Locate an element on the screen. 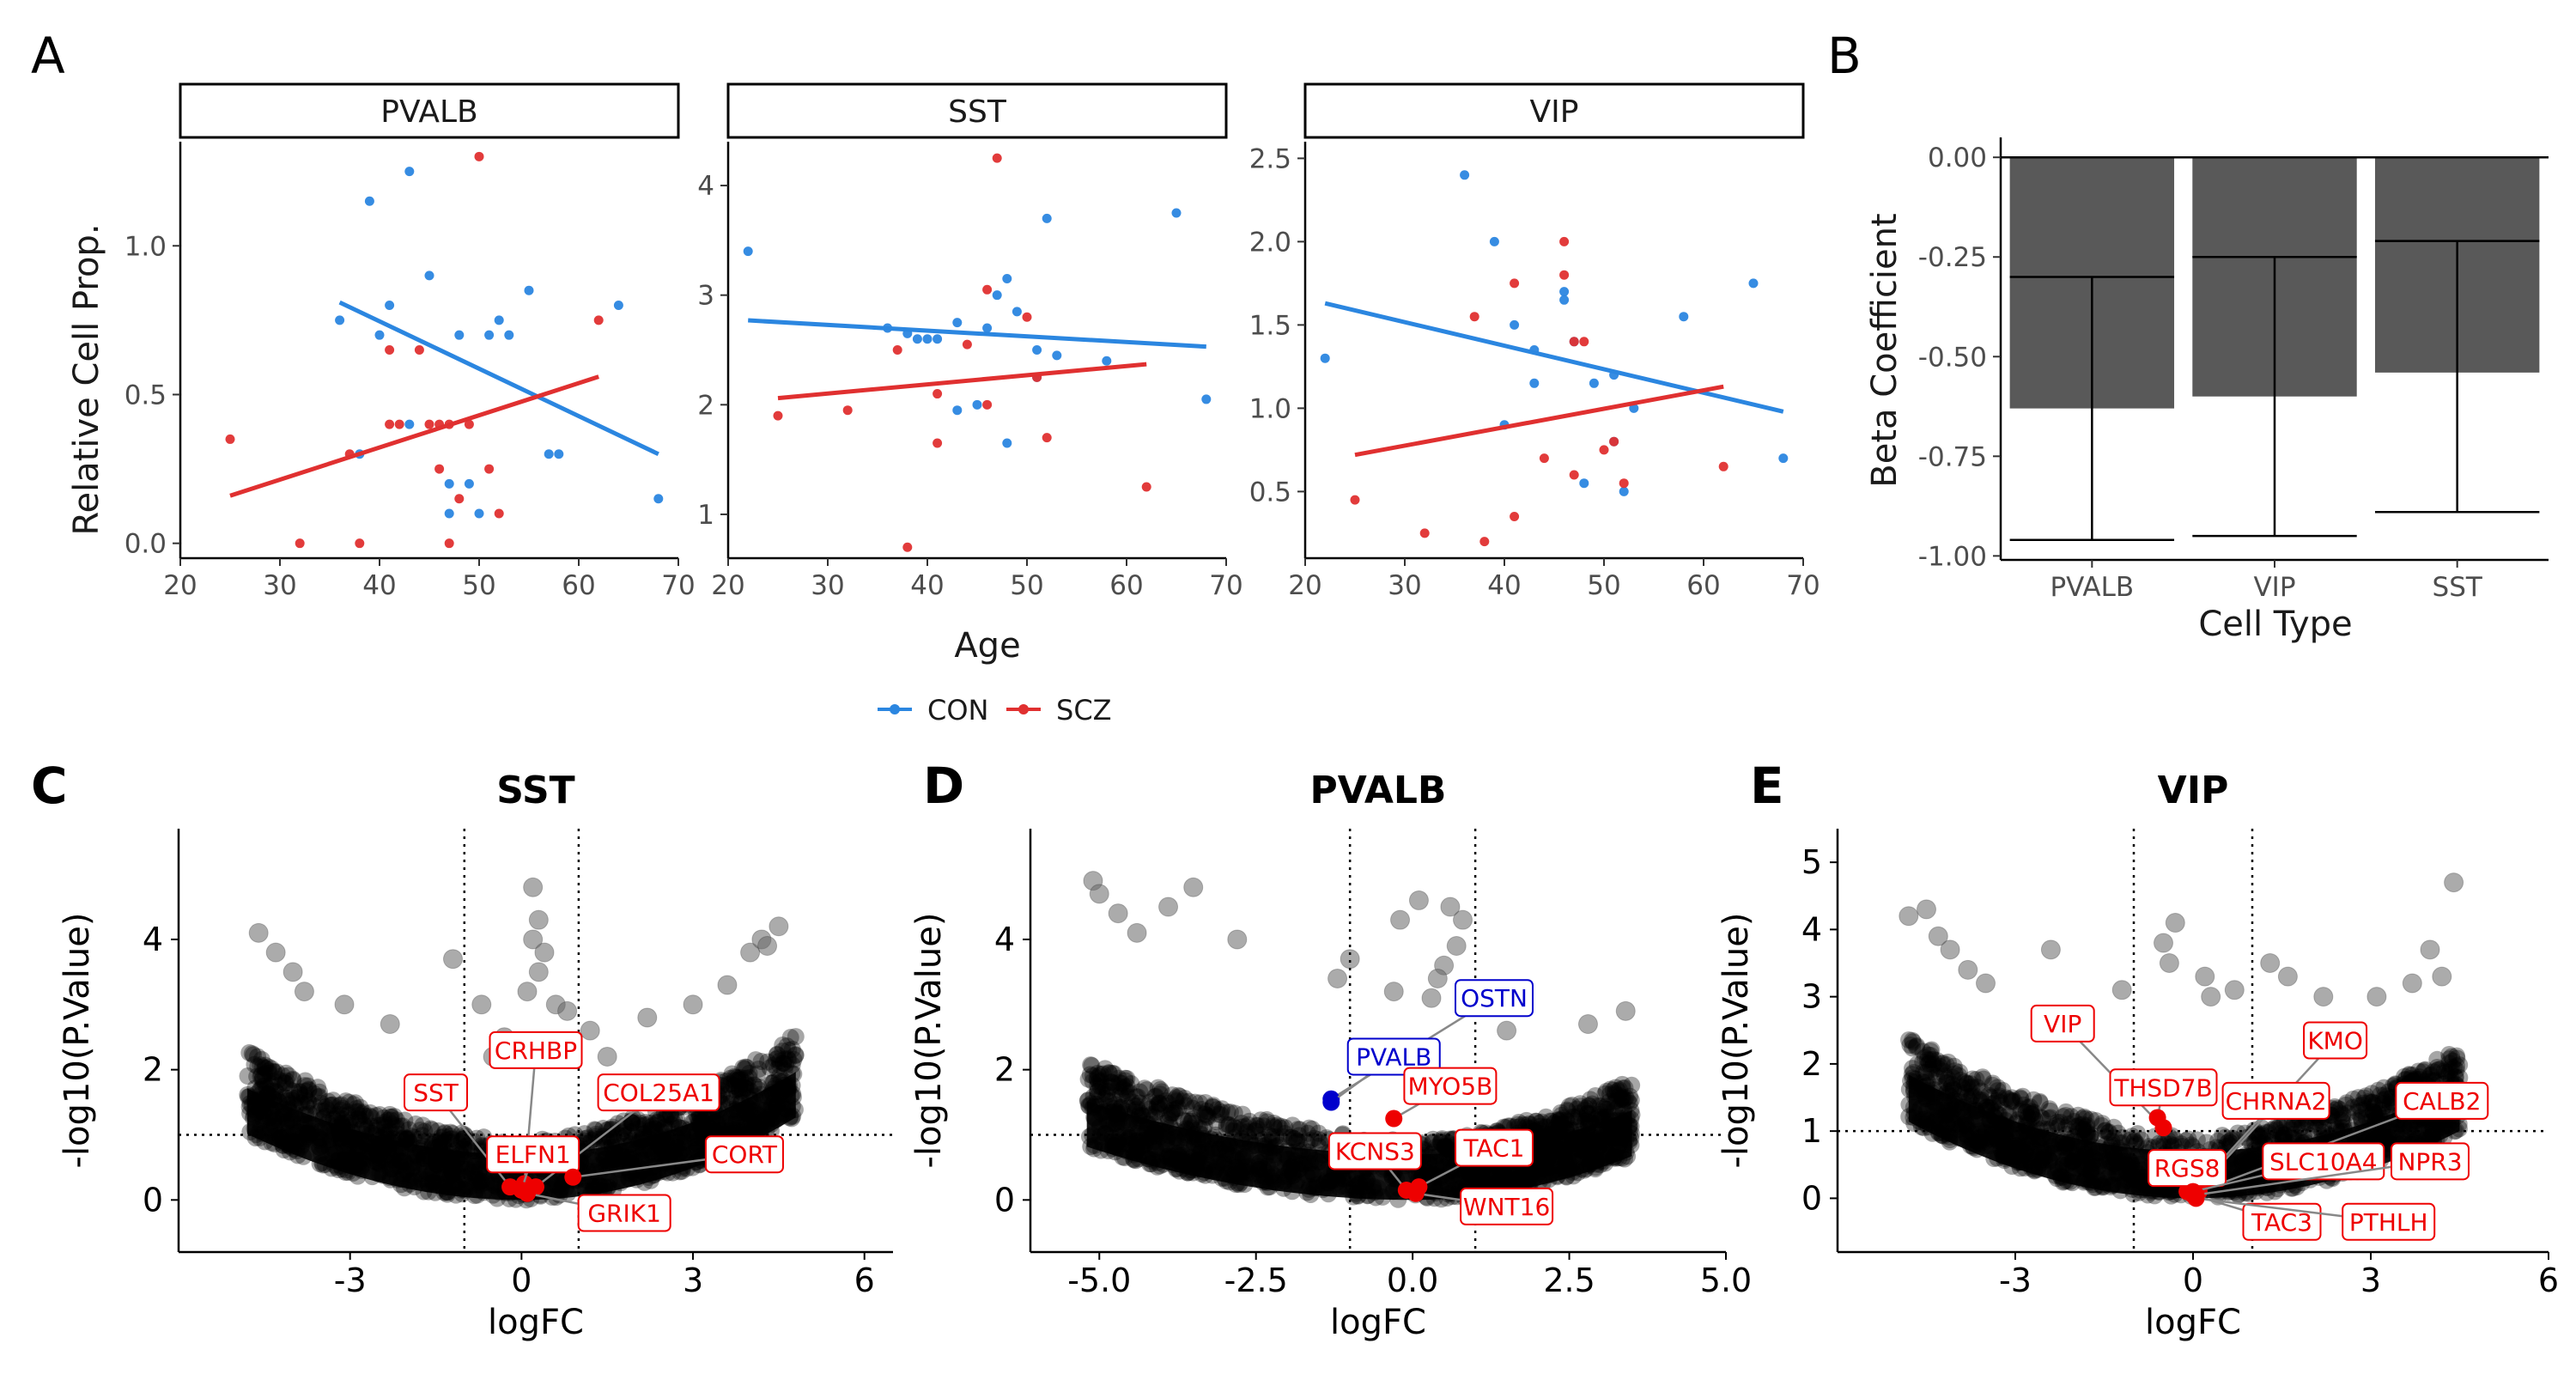 The height and width of the screenshot is (1374, 2576). y-tick-label: 5 is located at coordinates (1812, 862).